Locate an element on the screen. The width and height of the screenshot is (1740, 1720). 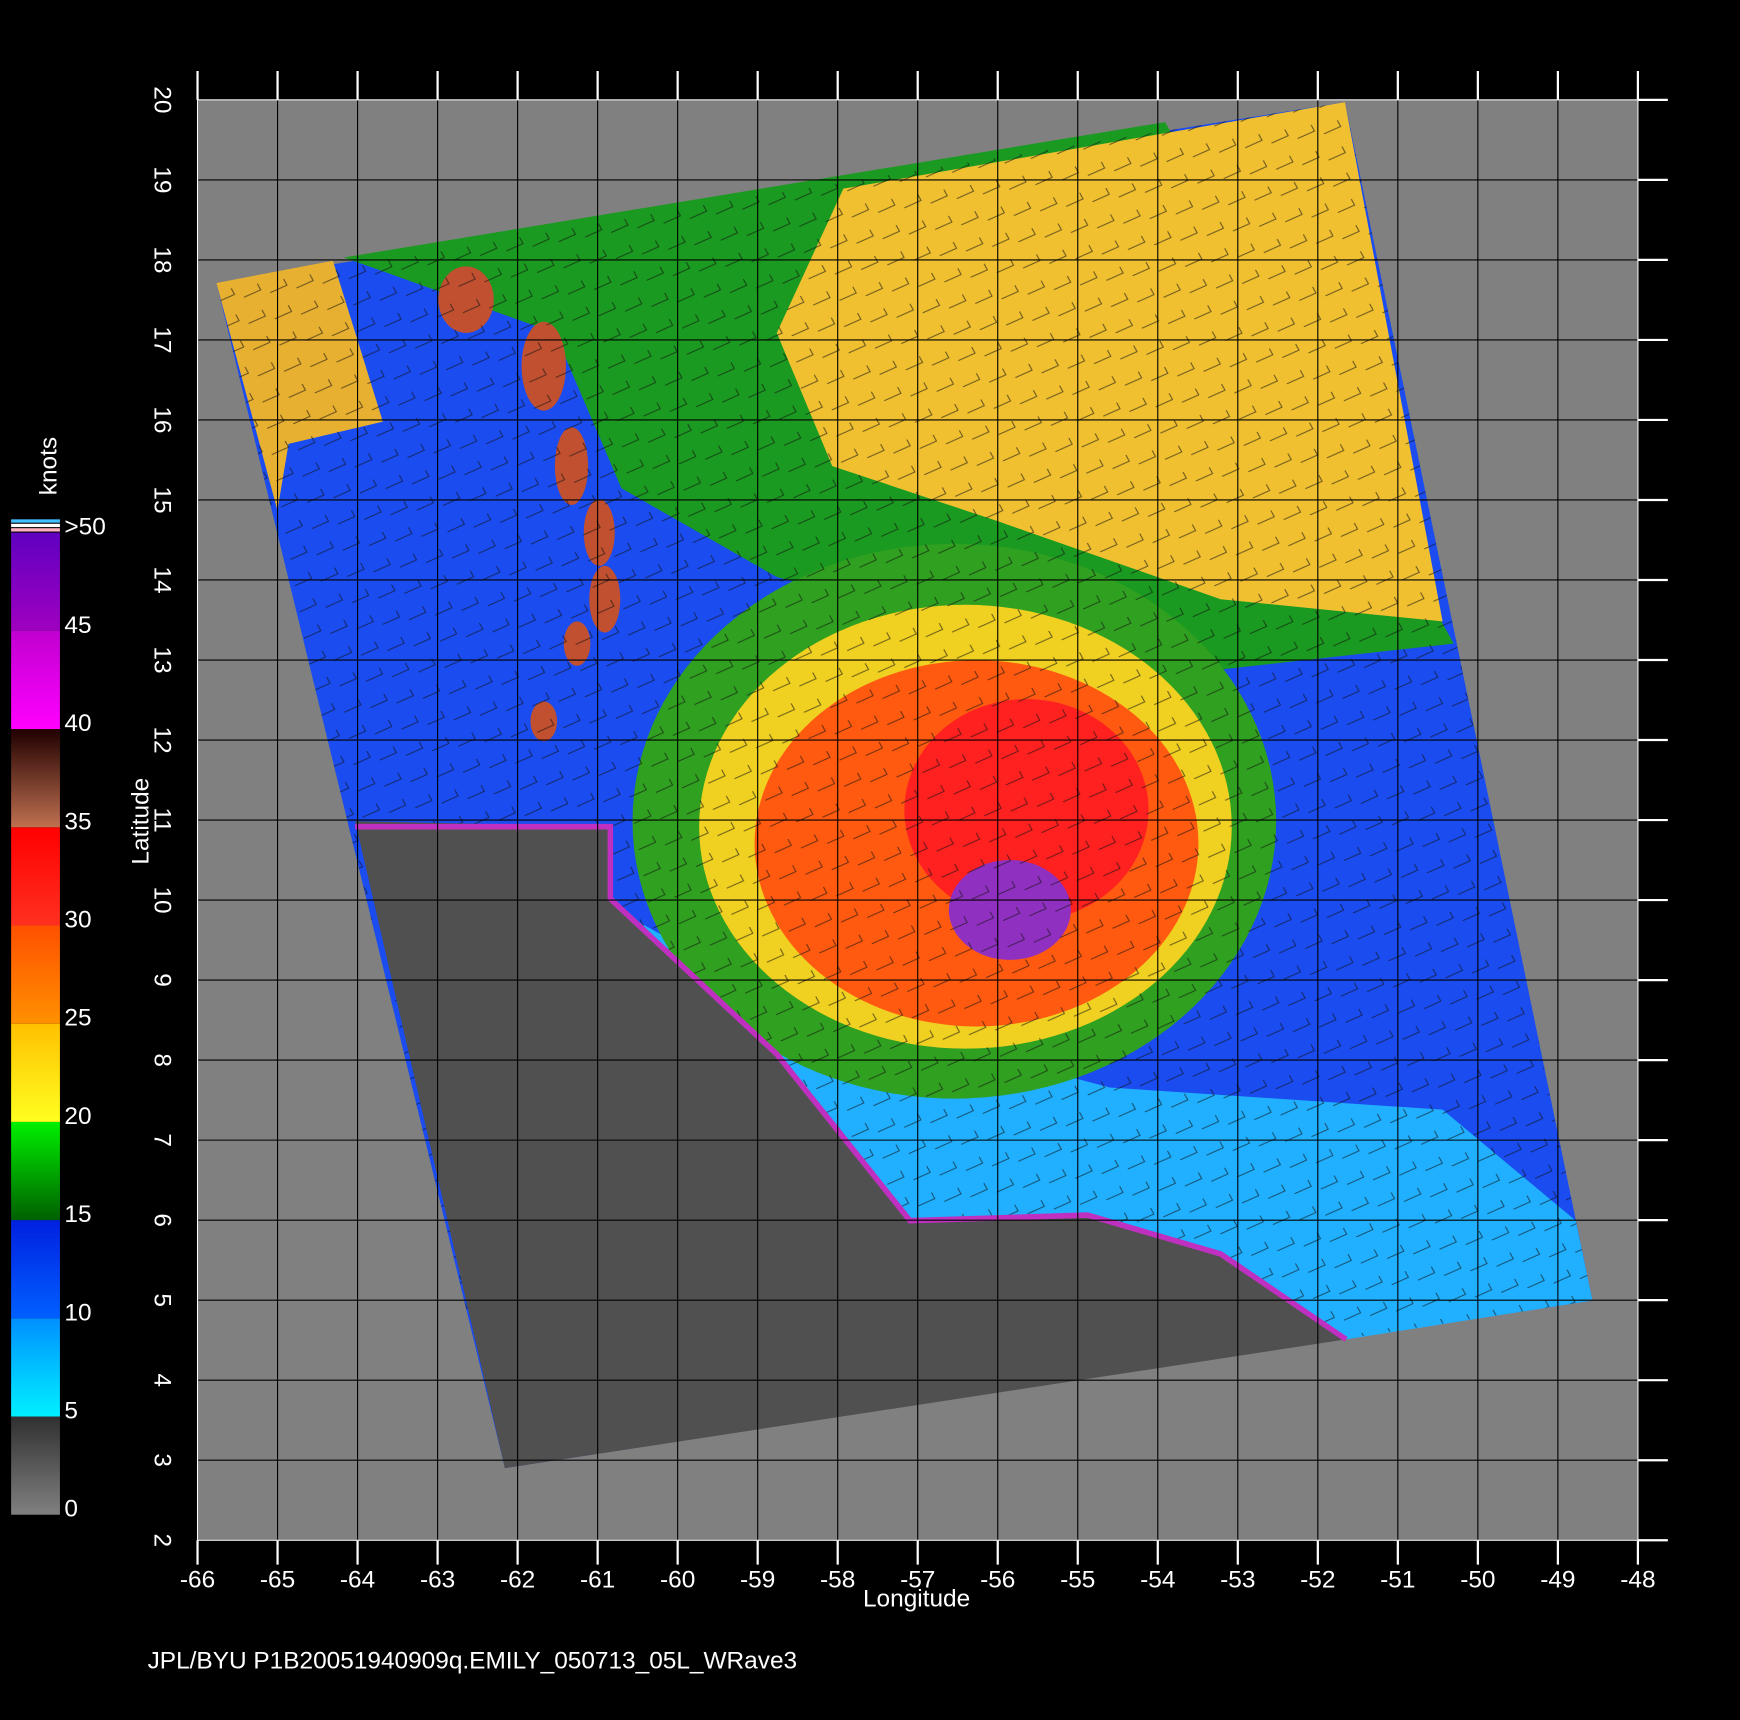
colorbar-label: knots is located at coordinates (48, 466).